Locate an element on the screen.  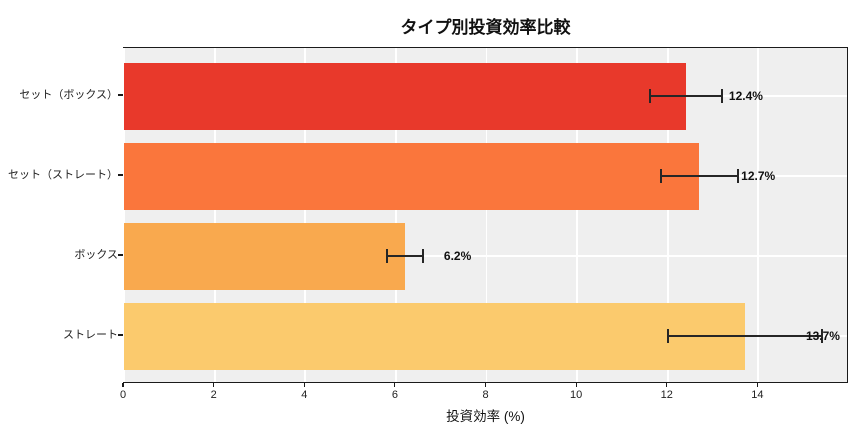
x-tick-label: 6 is located at coordinates (394, 395).